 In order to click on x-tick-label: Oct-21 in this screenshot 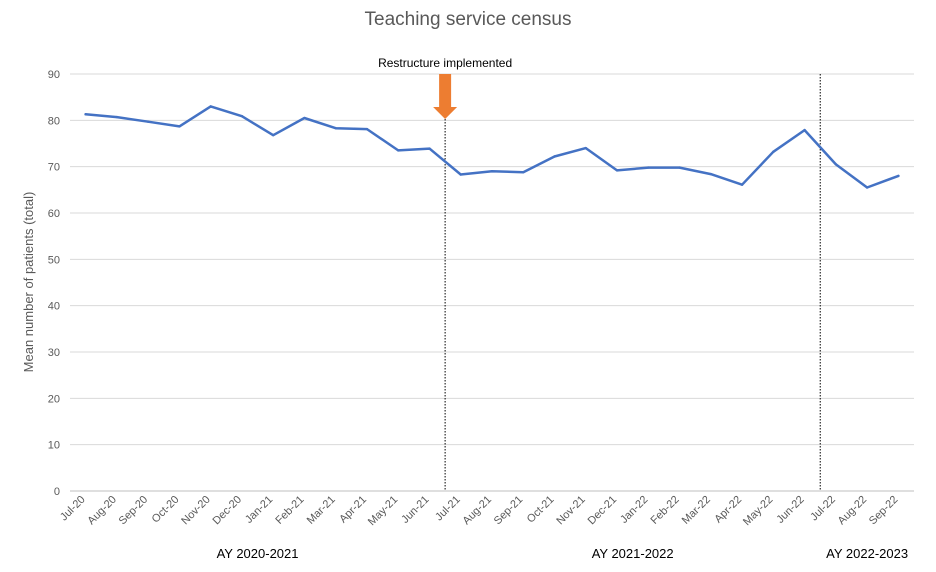, I will do `click(541, 510)`.